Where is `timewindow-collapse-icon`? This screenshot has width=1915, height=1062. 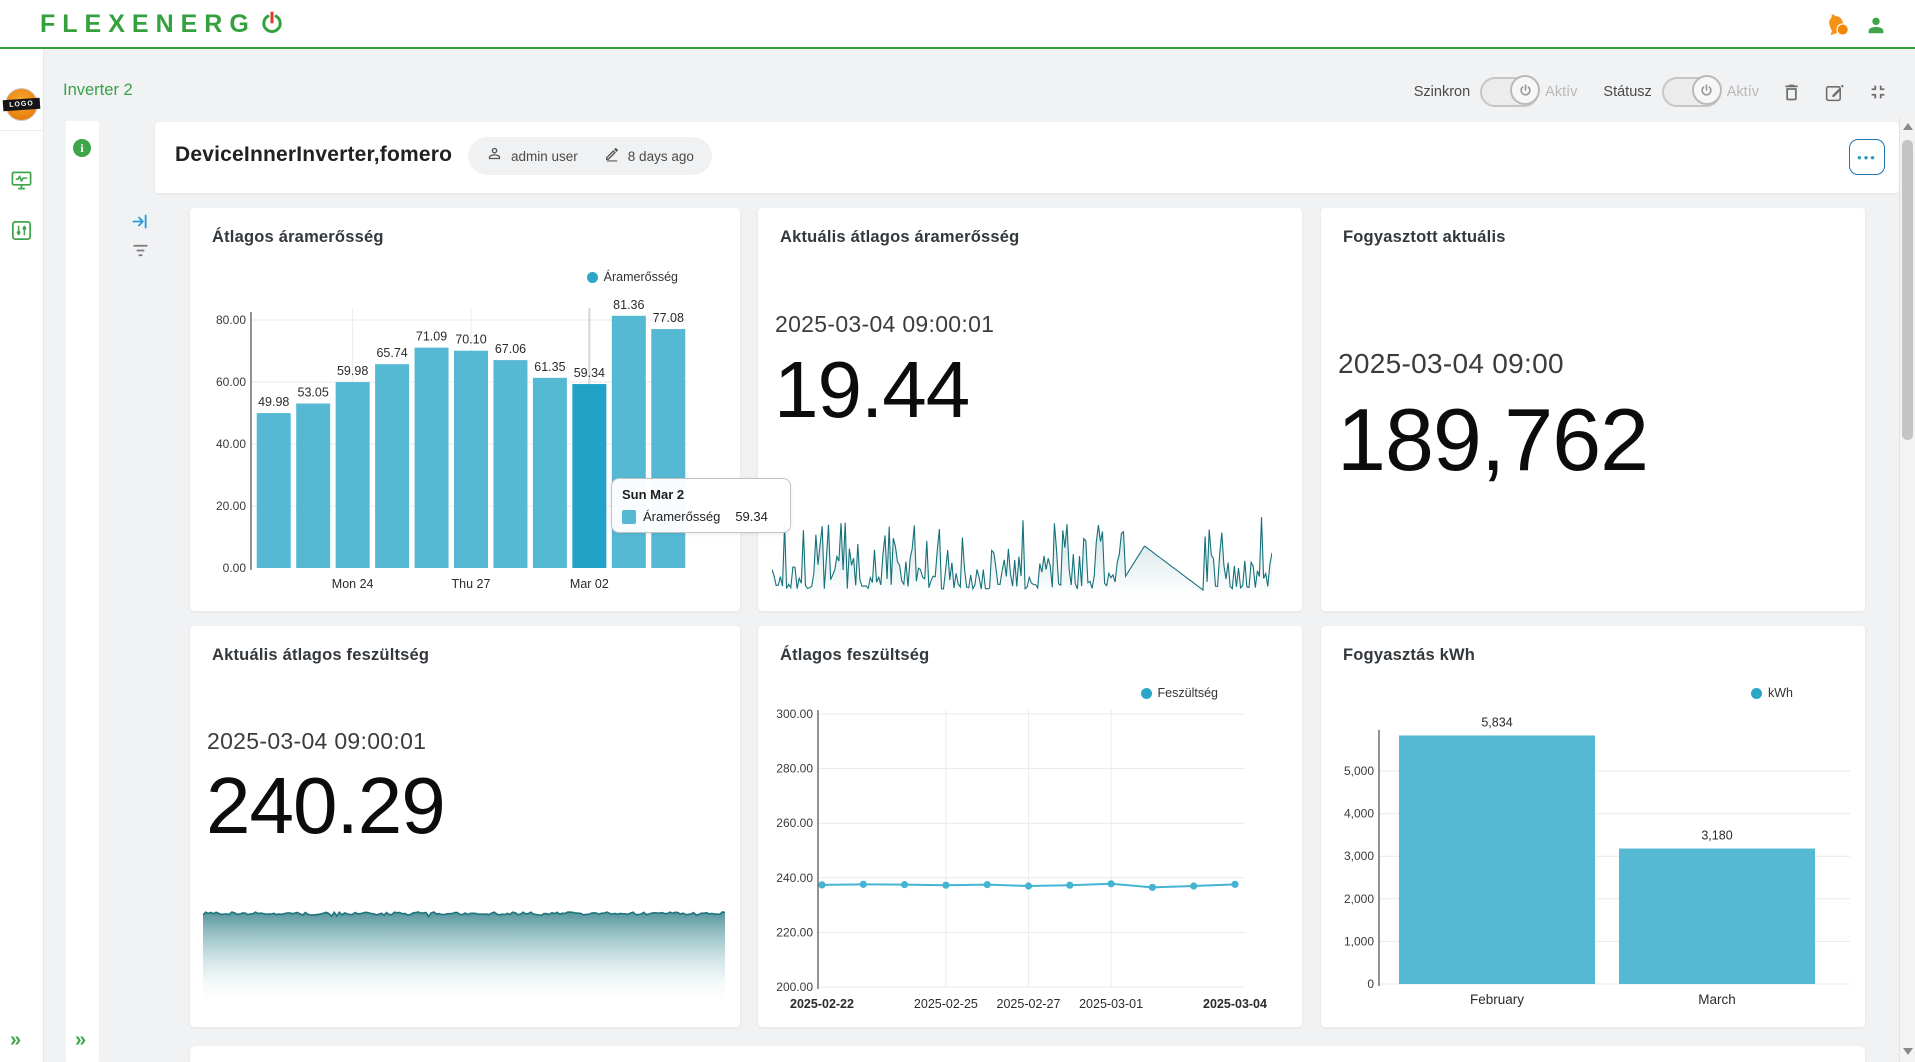
timewindow-collapse-icon is located at coordinates (140, 224).